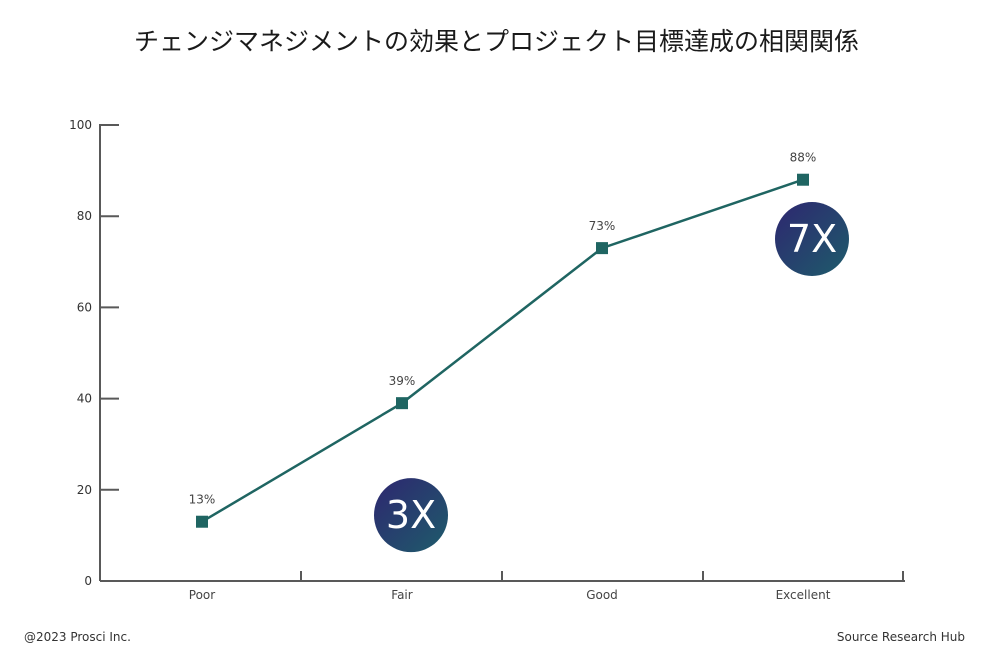 The image size is (993, 672). Describe the element at coordinates (401, 595) in the screenshot. I see `x-tick-label: Fair` at that location.